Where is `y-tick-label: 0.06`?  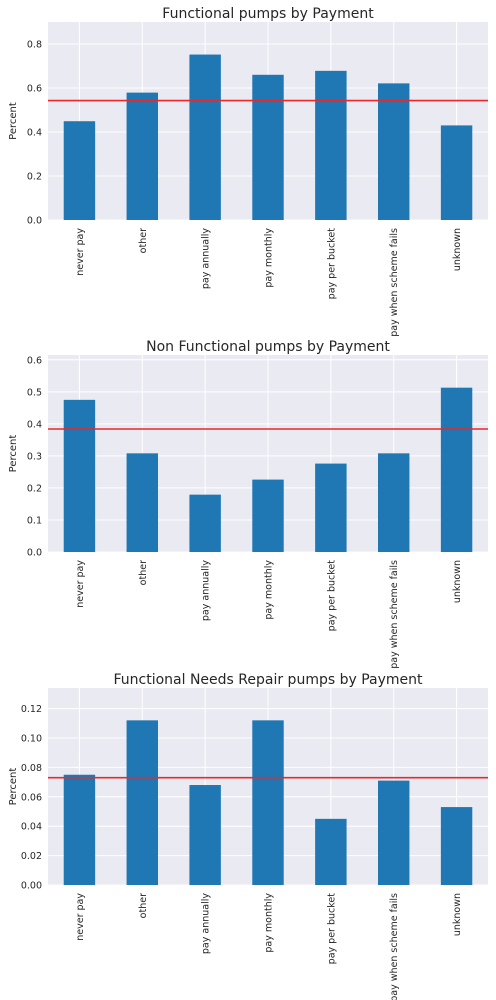
y-tick-label: 0.06 is located at coordinates (31, 797).